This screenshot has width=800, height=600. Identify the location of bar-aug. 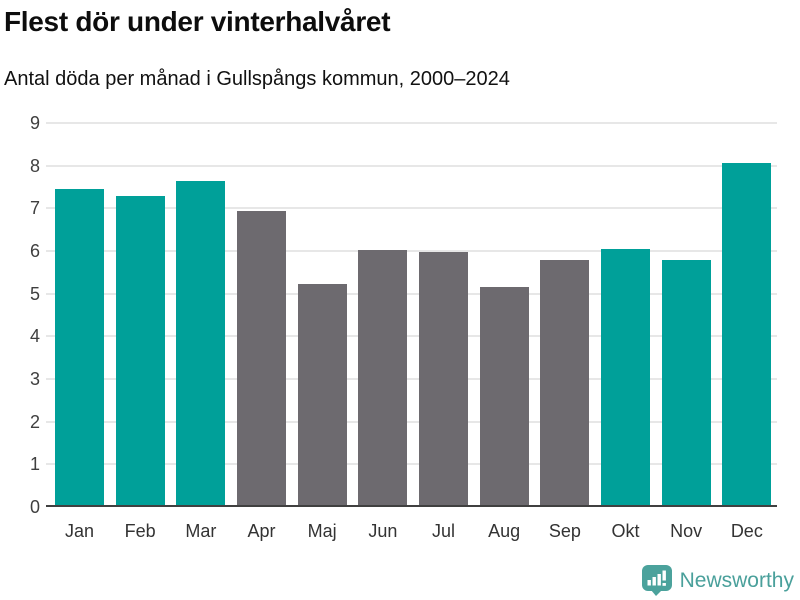
(504, 396).